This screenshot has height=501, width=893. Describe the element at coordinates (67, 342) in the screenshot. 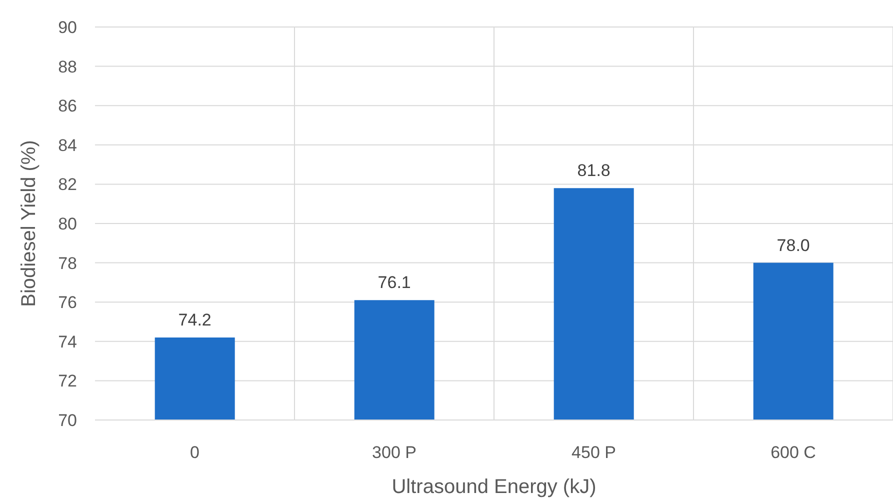

I see `y-tick-label: 74` at that location.